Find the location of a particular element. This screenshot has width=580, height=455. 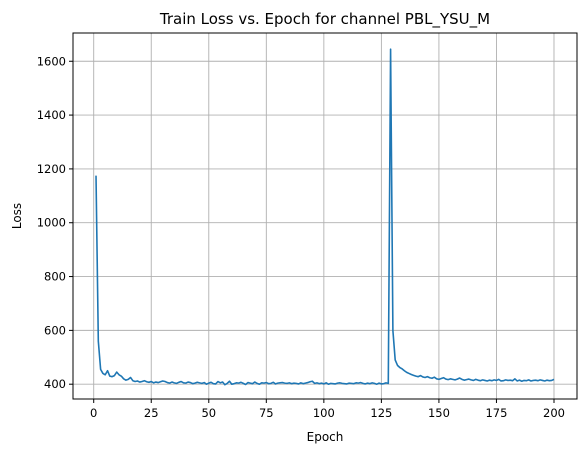

x-axis-label: Epoch is located at coordinates (325, 437).